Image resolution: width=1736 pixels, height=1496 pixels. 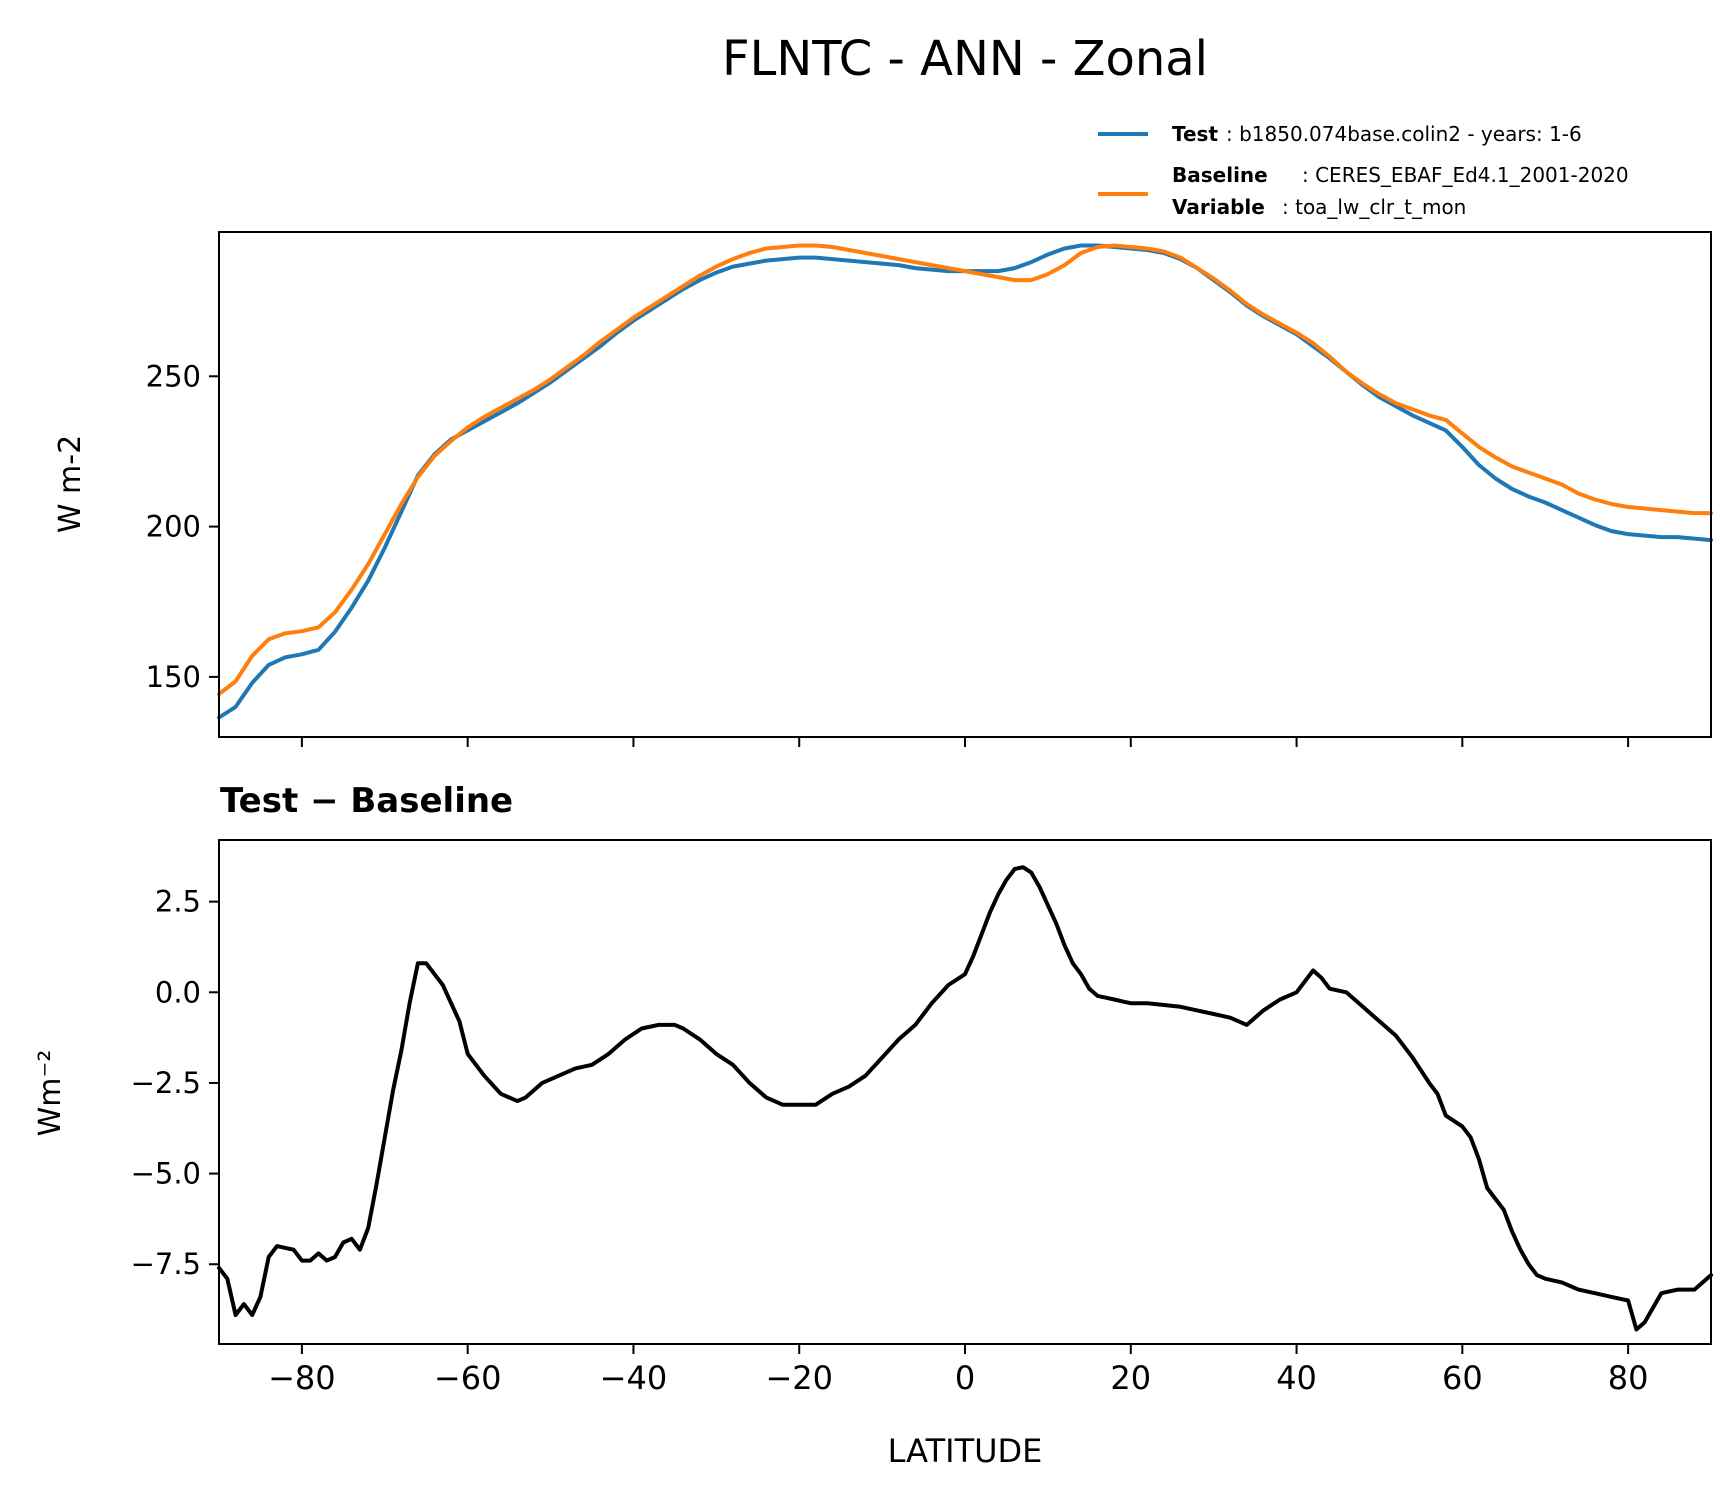 I want to click on bottom-x-ticks: −80 −60 −40 −20 0 20 40 60 80, so click(x=958, y=1370).